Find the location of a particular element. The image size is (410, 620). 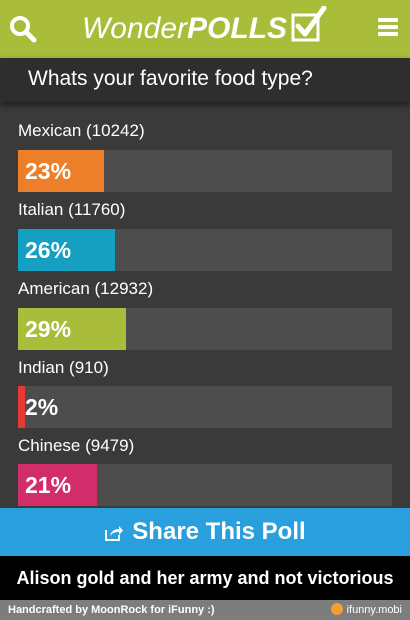

poll-question: Whats your favorite food type? is located at coordinates (170, 78).